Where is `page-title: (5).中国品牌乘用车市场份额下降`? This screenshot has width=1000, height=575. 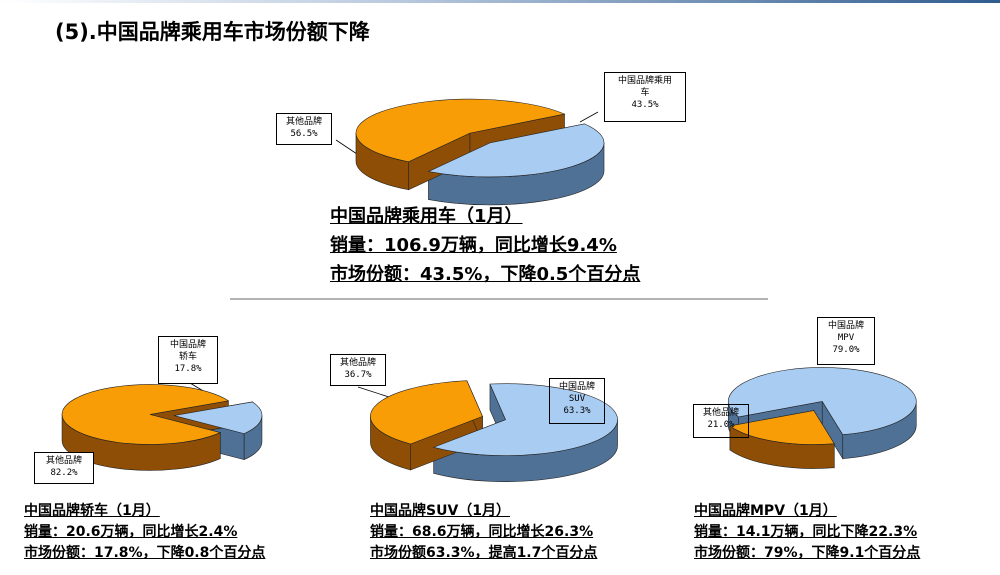
page-title: (5).中国品牌乘用车市场份额下降 is located at coordinates (212, 32).